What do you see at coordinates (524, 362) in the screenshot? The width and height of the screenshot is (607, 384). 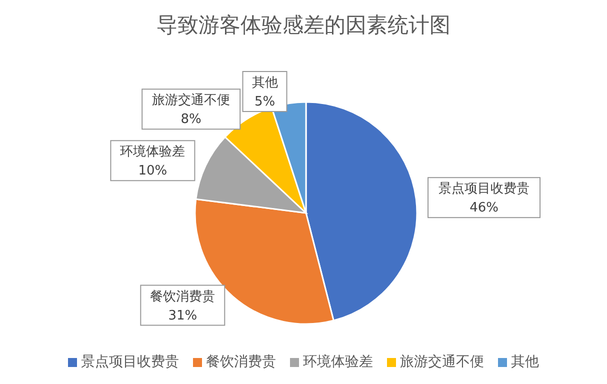 I see `legend-label: 其他` at bounding box center [524, 362].